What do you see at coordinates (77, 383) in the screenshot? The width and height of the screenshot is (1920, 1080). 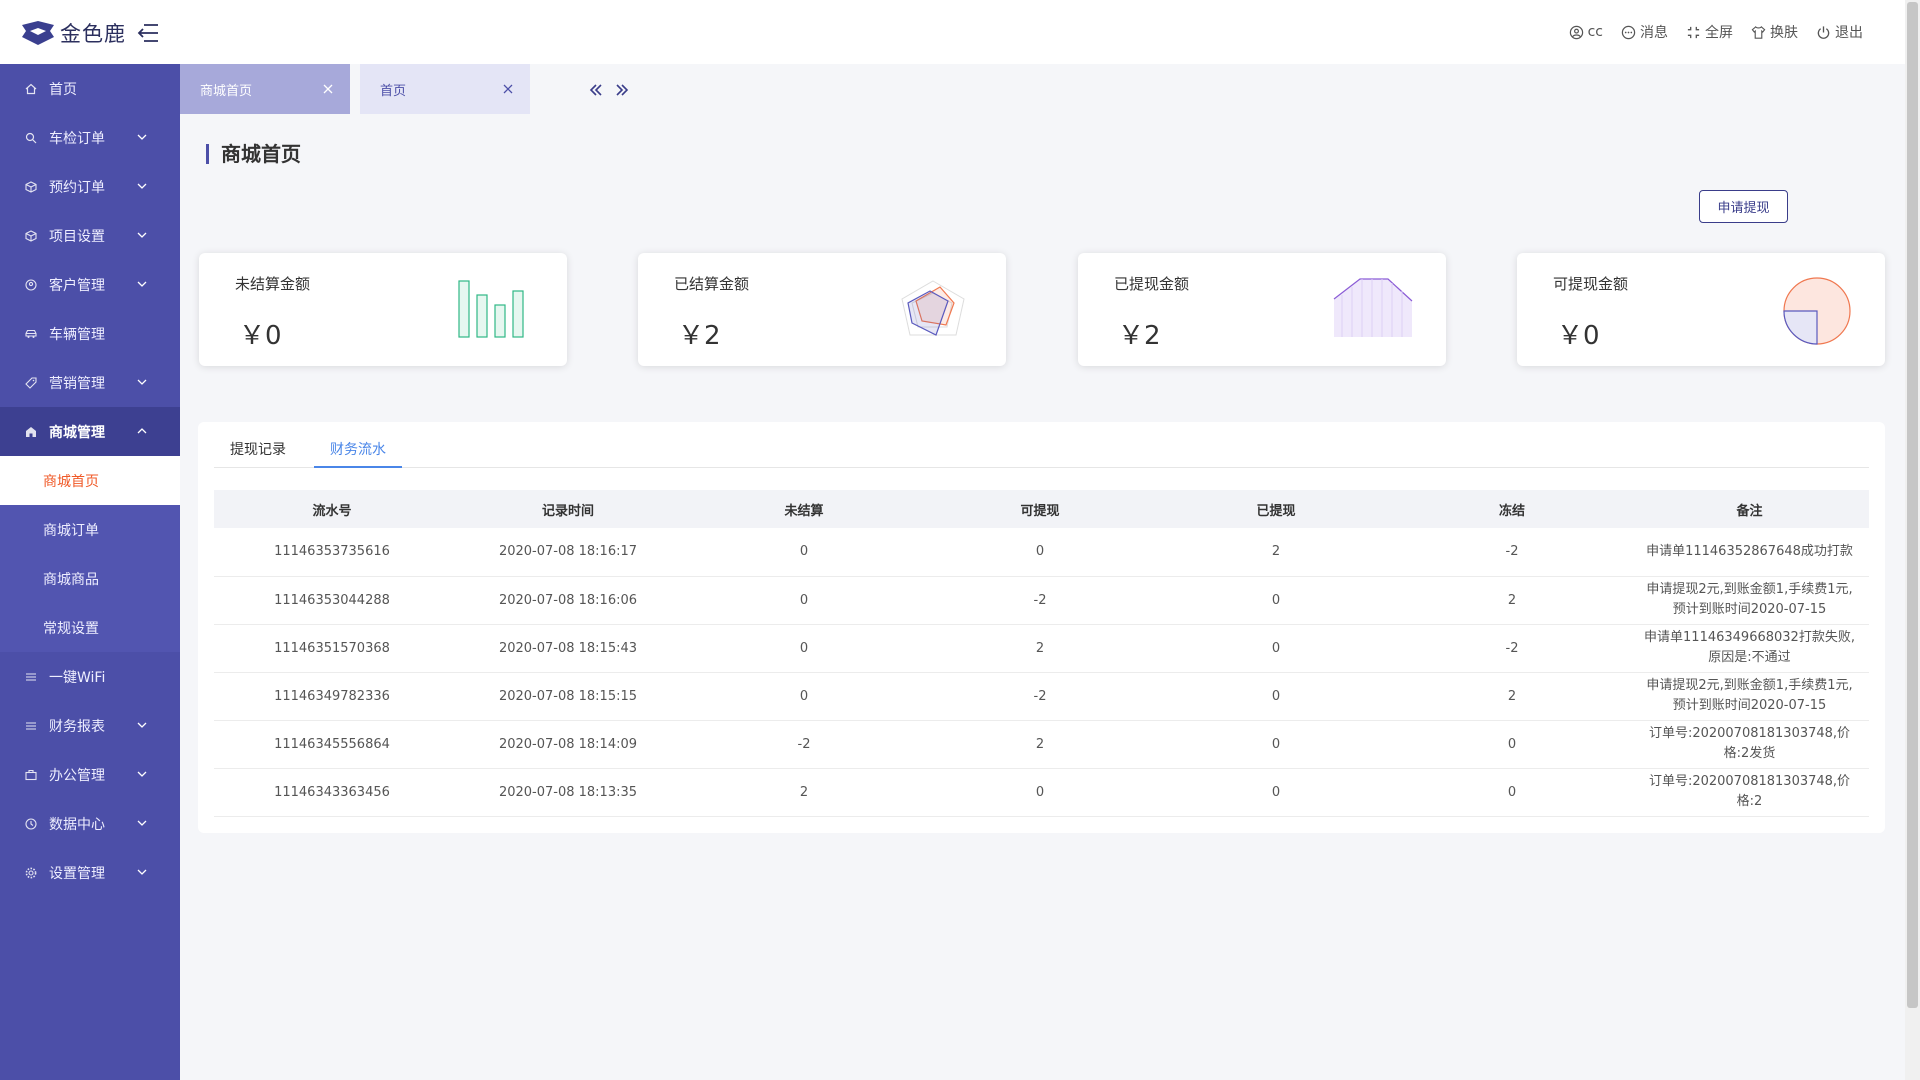 I see `sidebar-item-label: 营销管理` at bounding box center [77, 383].